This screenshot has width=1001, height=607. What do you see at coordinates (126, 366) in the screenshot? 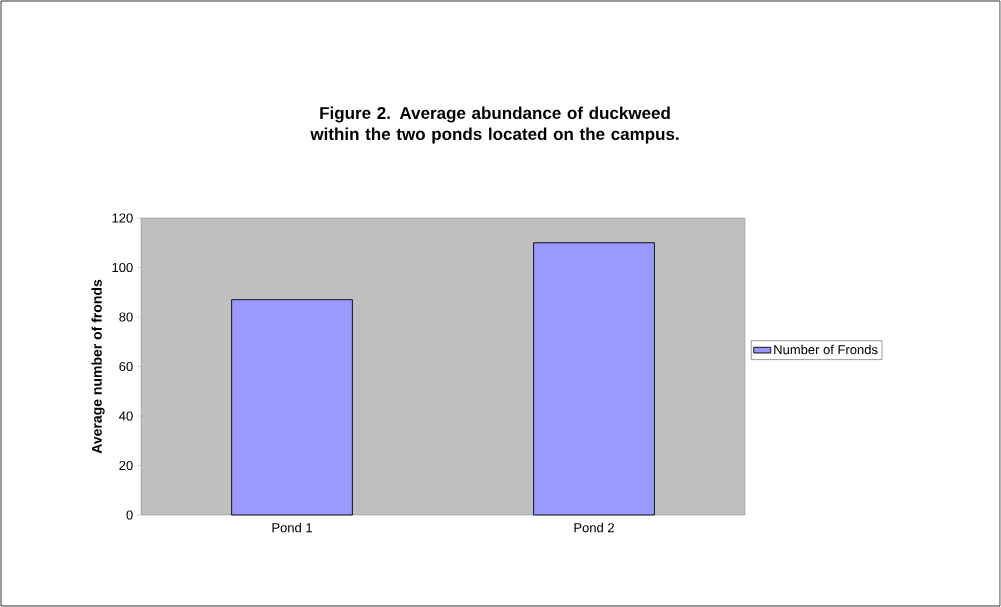
I see `y-tick-label: 60` at bounding box center [126, 366].